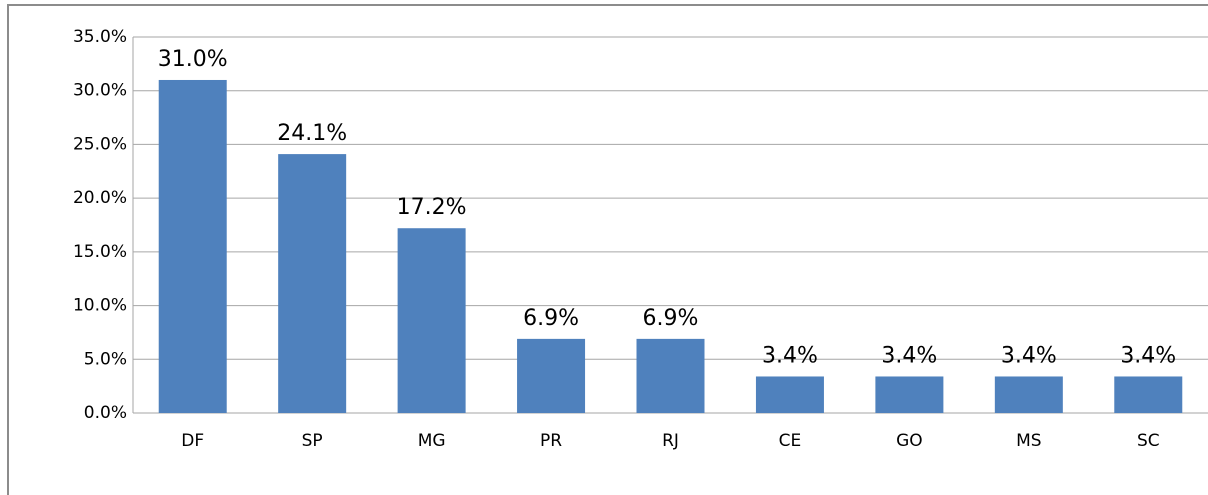 This screenshot has height=495, width=1208. What do you see at coordinates (432, 441) in the screenshot?
I see `x-tick-label: MG` at bounding box center [432, 441].